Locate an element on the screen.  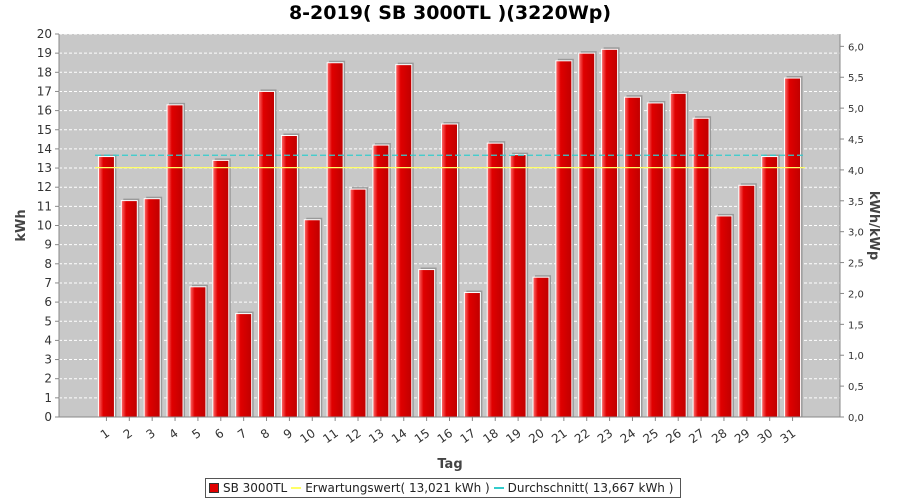
legend-item-expected: Erwartungswert( 13,021 kWh ) is located at coordinates (390, 488).